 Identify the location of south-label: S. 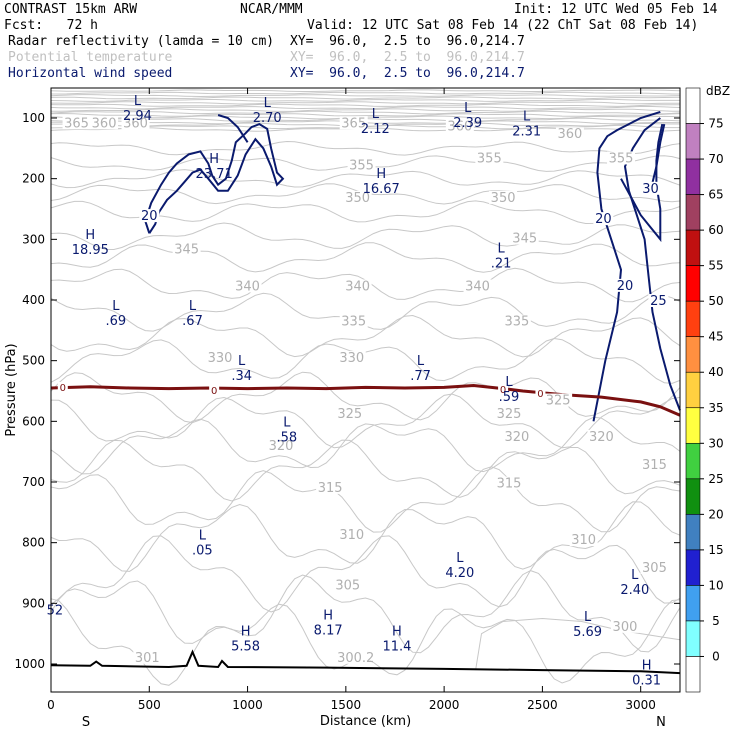
(86, 722).